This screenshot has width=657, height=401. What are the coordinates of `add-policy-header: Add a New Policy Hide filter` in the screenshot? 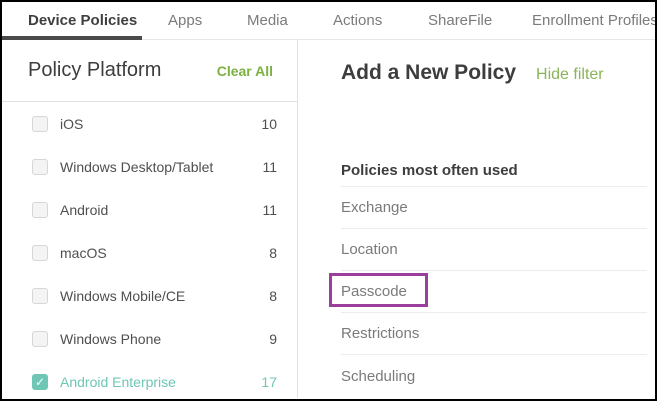 It's located at (494, 62).